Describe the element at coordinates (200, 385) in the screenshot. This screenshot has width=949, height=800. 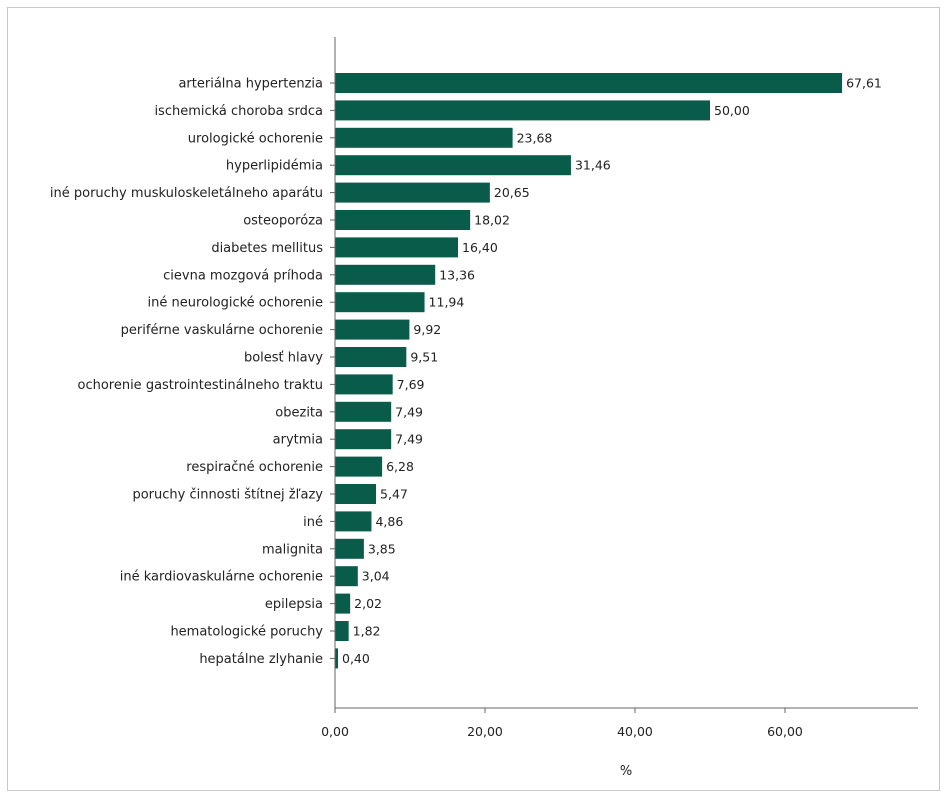
I see `category-label: ochorenie gastrointestinálneho traktu` at that location.